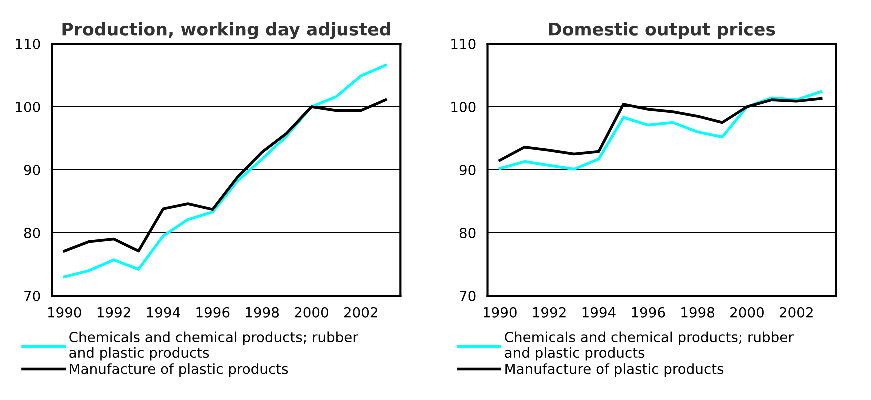  What do you see at coordinates (660, 130) in the screenshot?
I see `line-series` at bounding box center [660, 130].